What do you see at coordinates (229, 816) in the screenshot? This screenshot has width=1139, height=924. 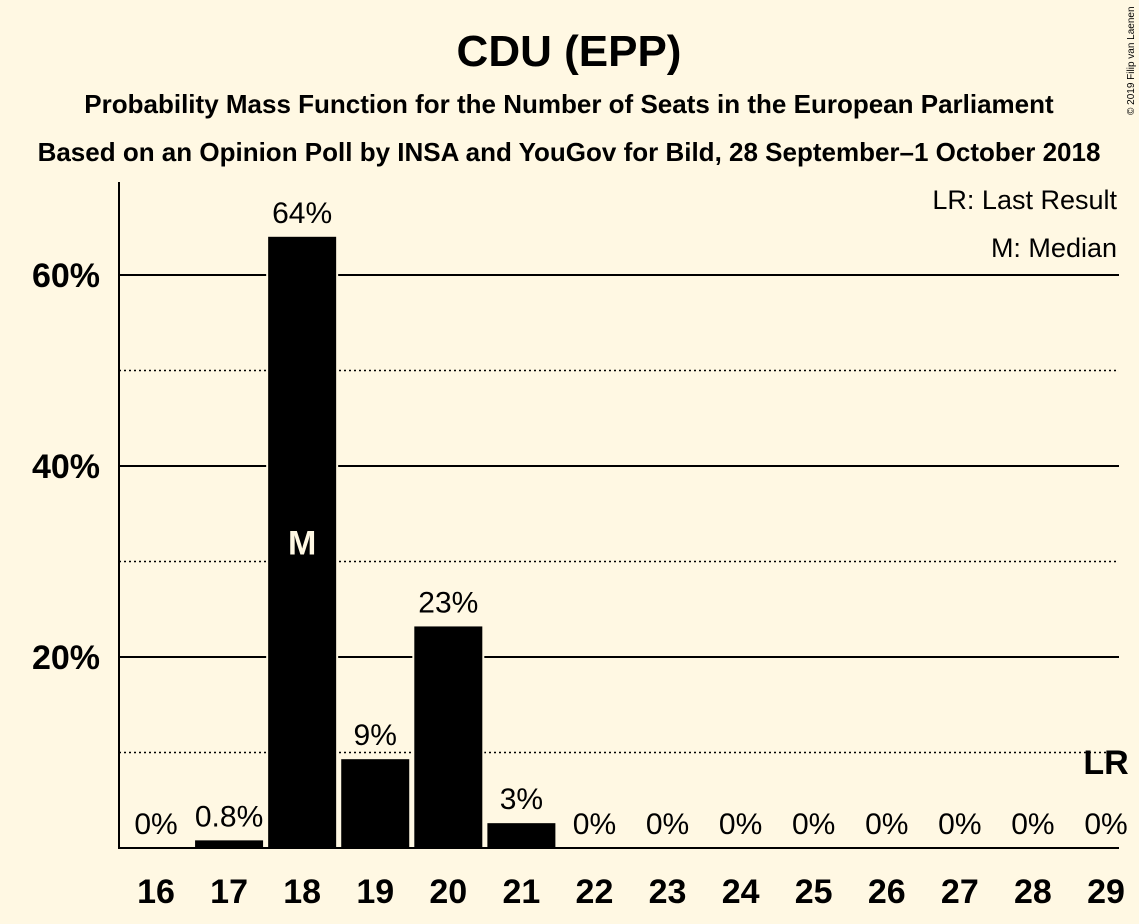 I see `value-label-17: 0.8%` at bounding box center [229, 816].